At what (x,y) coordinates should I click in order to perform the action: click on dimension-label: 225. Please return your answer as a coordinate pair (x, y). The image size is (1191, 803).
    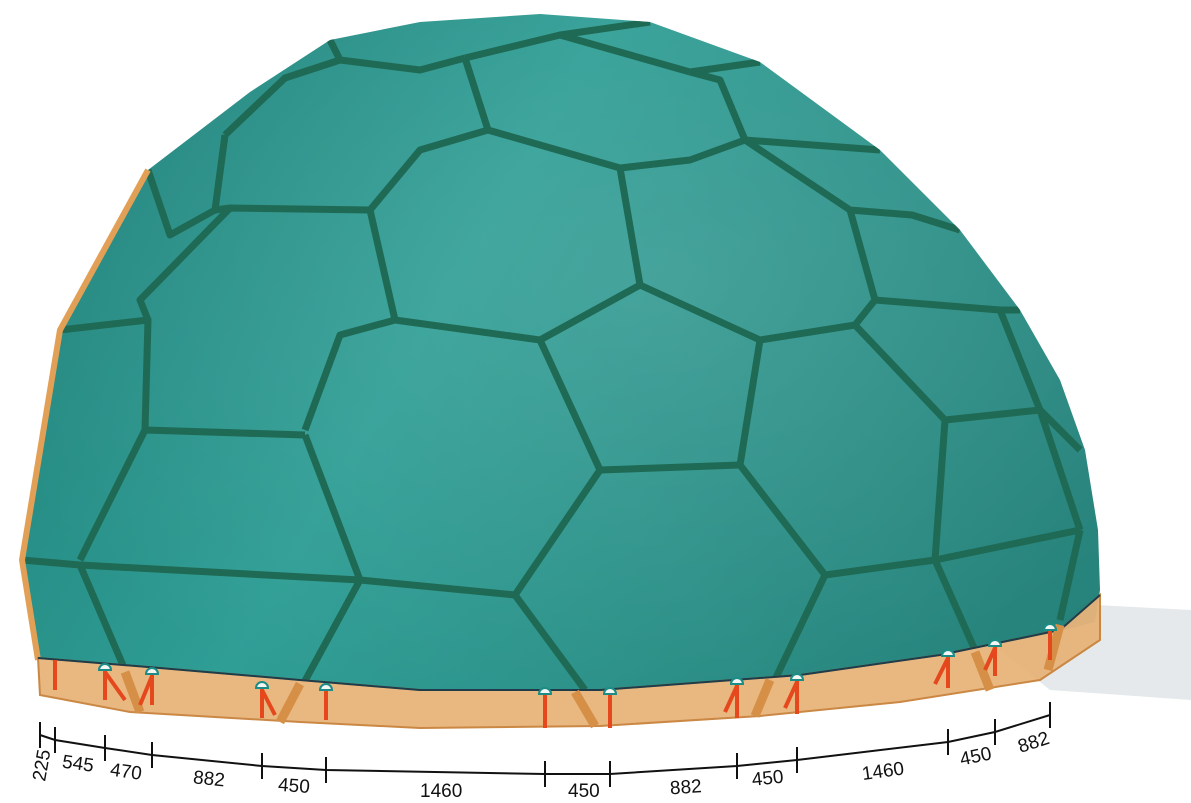
    Looking at the image, I should click on (42, 765).